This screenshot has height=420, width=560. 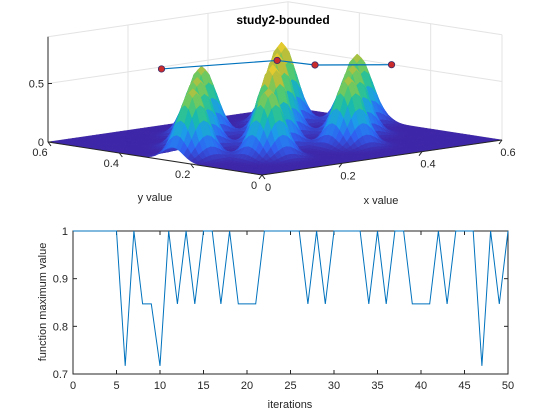 I want to click on x-tick-label: 20, so click(x=247, y=386).